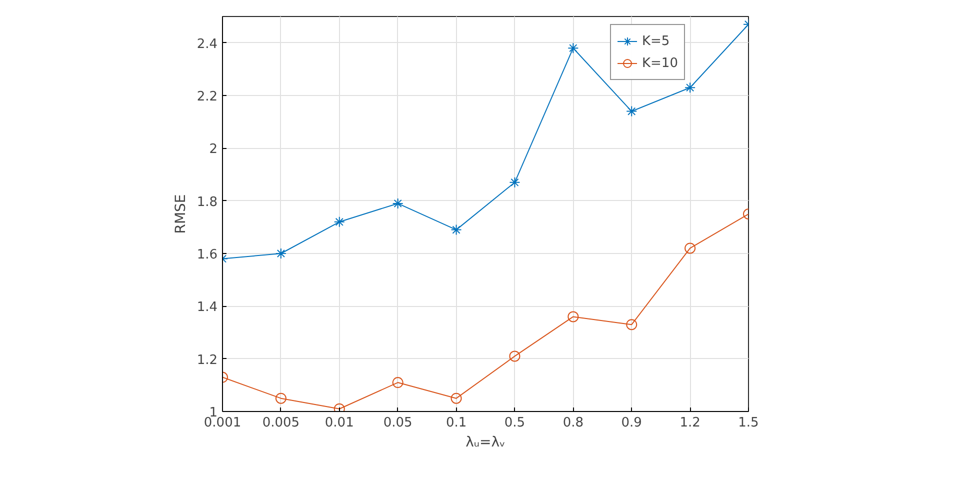 This screenshot has width=955, height=482. What do you see at coordinates (631, 423) in the screenshot?
I see `x-tick-label: 0.9` at bounding box center [631, 423].